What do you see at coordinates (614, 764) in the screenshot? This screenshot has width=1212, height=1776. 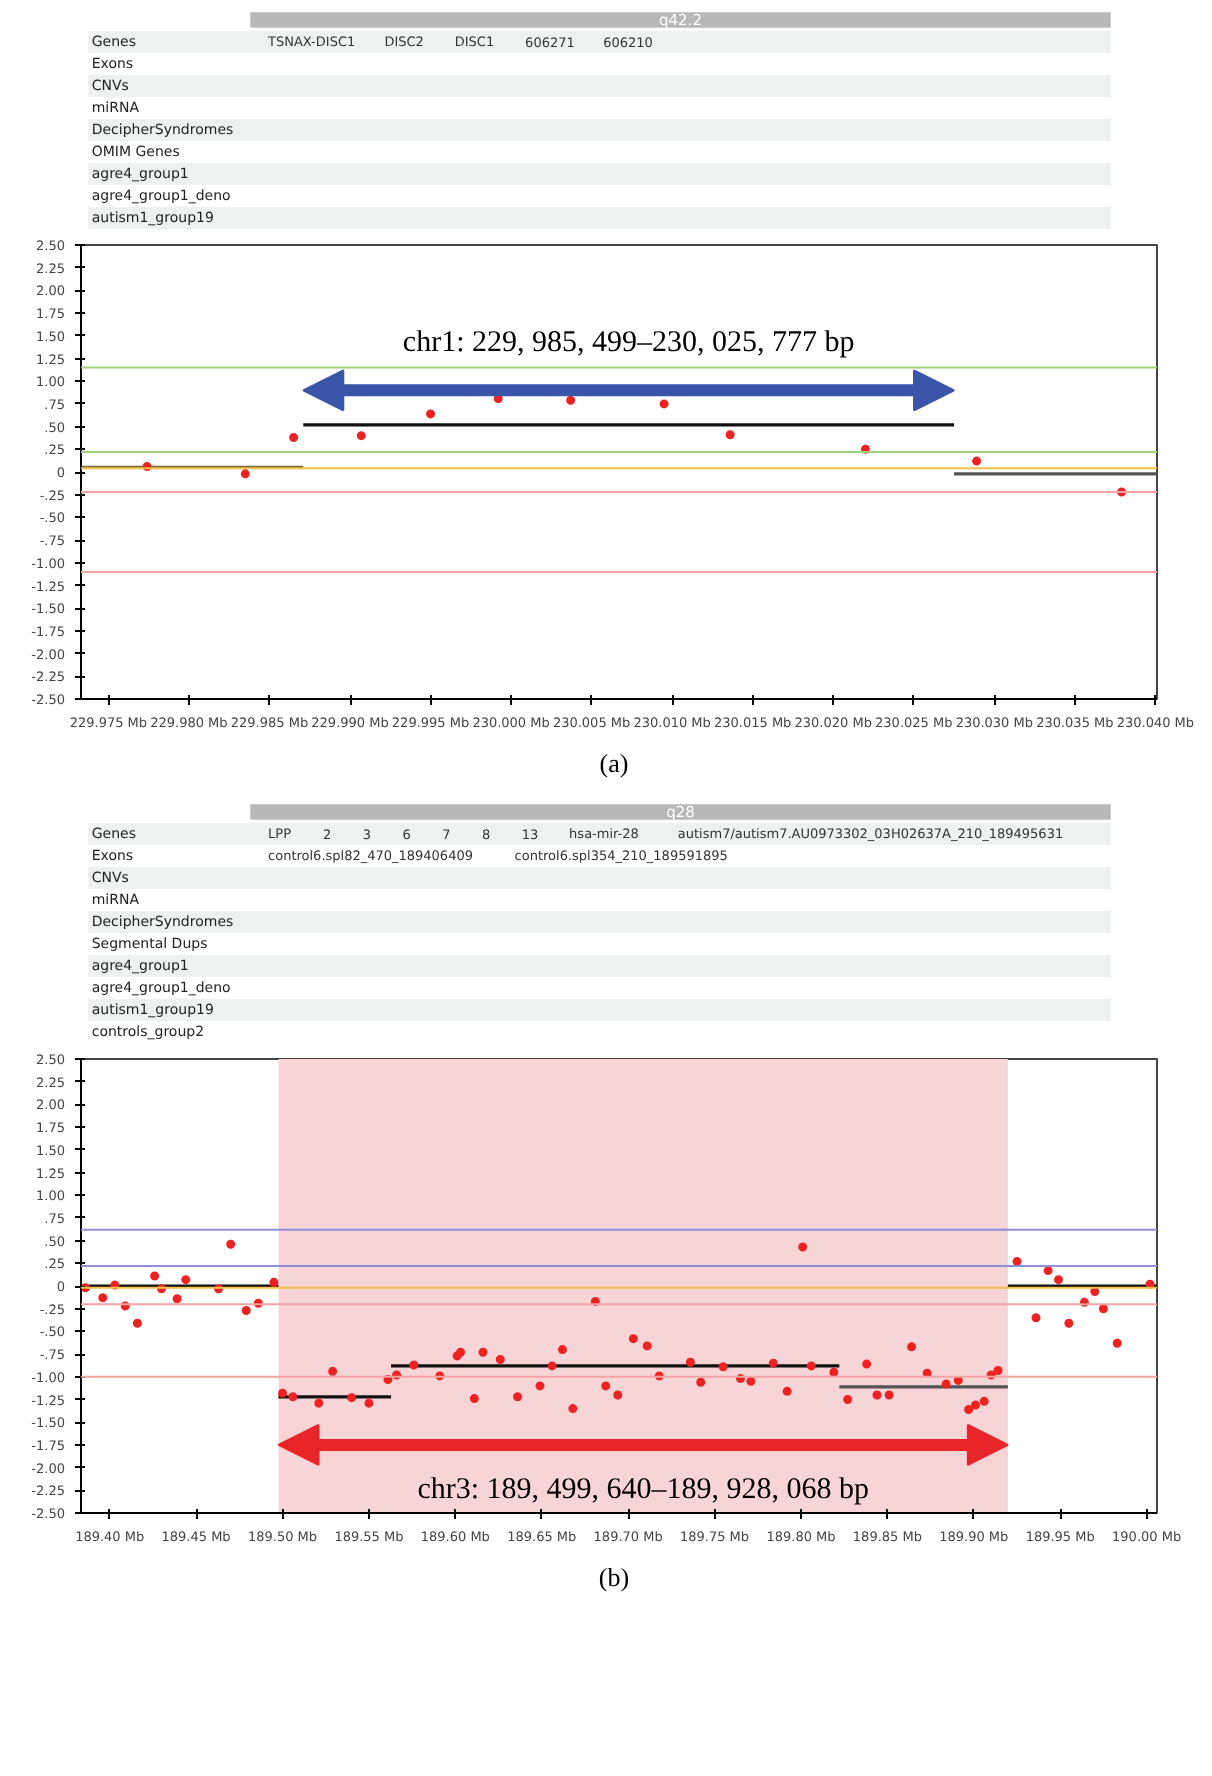 I see `text: (a)` at bounding box center [614, 764].